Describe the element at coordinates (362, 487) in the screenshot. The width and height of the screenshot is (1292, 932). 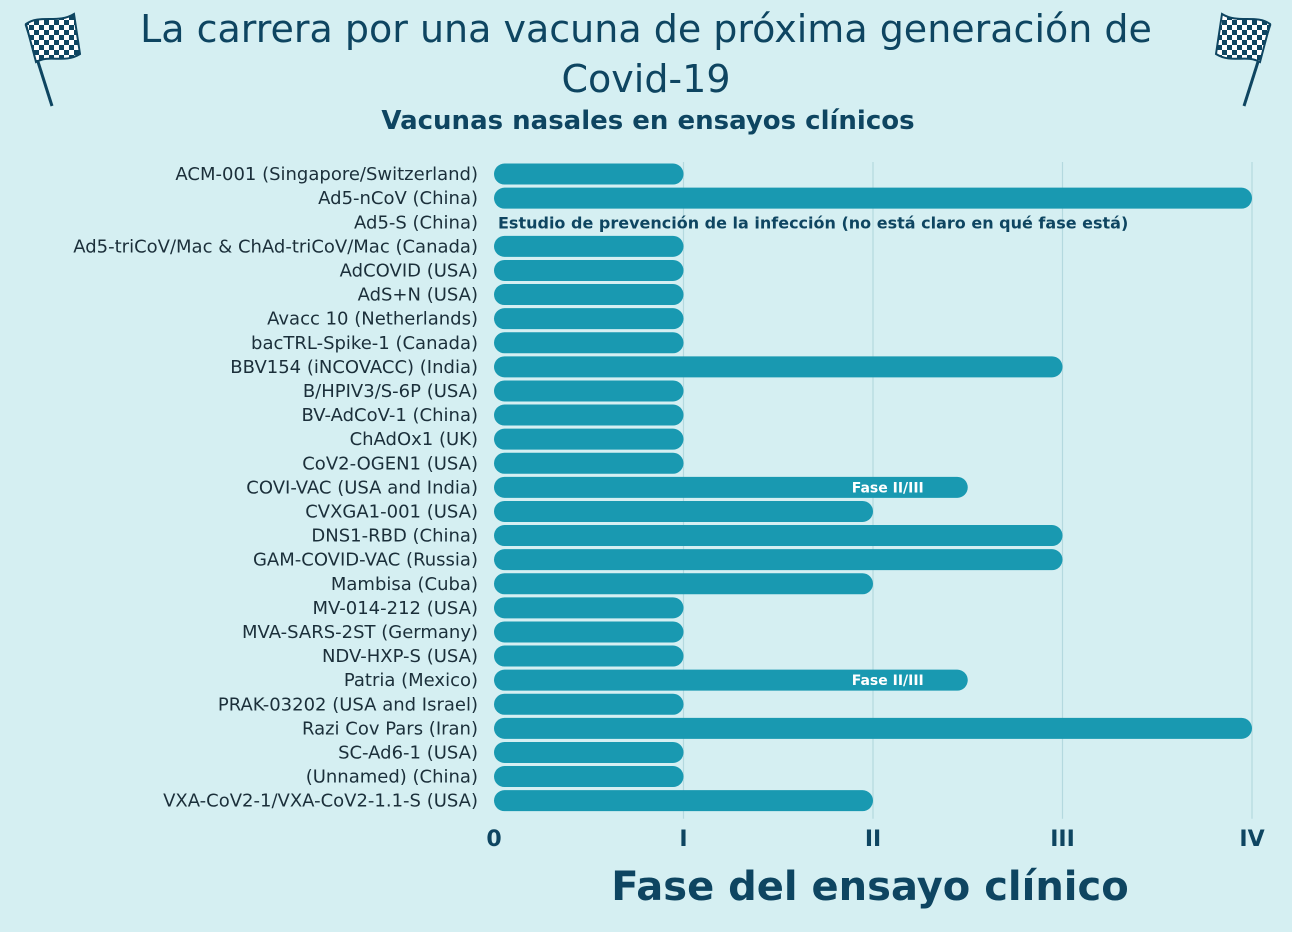
I see `category-label: COVI-VAC (USA and India)` at that location.